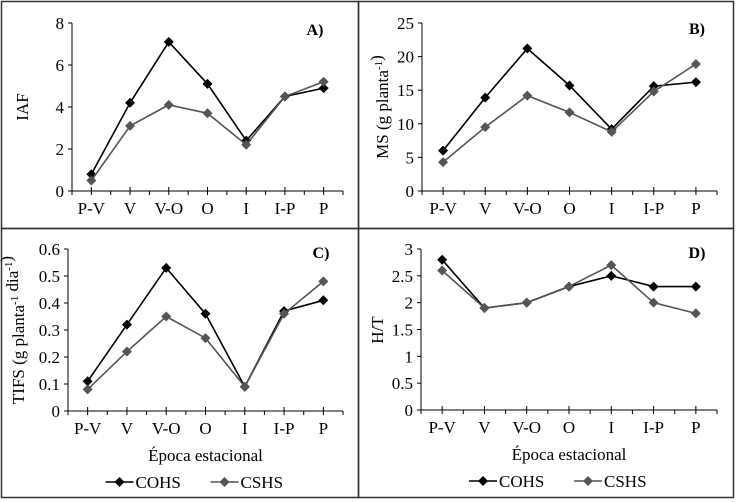 This screenshot has height=502, width=736. I want to click on y-tick-label: 25, so click(405, 23).